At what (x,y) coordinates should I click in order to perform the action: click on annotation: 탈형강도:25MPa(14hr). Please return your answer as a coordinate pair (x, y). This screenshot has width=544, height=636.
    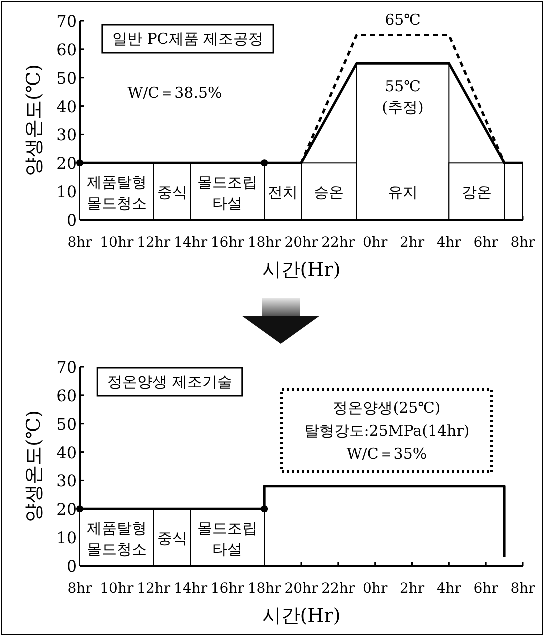
    Looking at the image, I should click on (387, 431).